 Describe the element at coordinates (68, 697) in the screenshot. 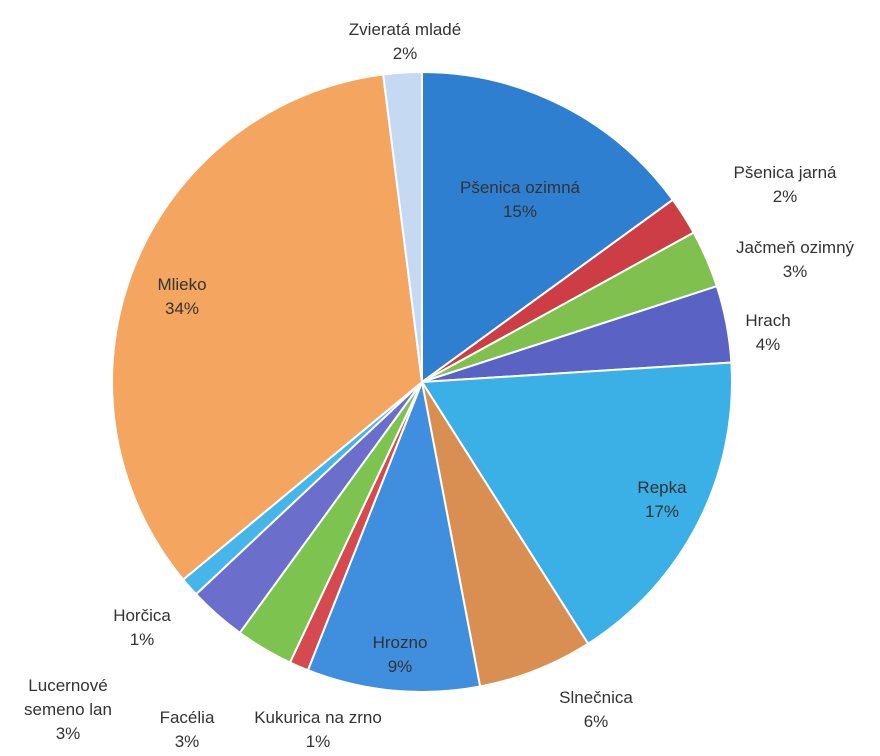

I see `category-label: Lucernové semeno lan` at that location.